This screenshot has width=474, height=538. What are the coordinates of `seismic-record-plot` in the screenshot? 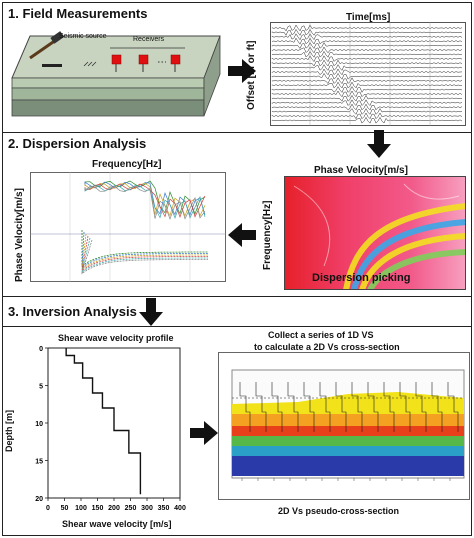 It's located at (368, 74).